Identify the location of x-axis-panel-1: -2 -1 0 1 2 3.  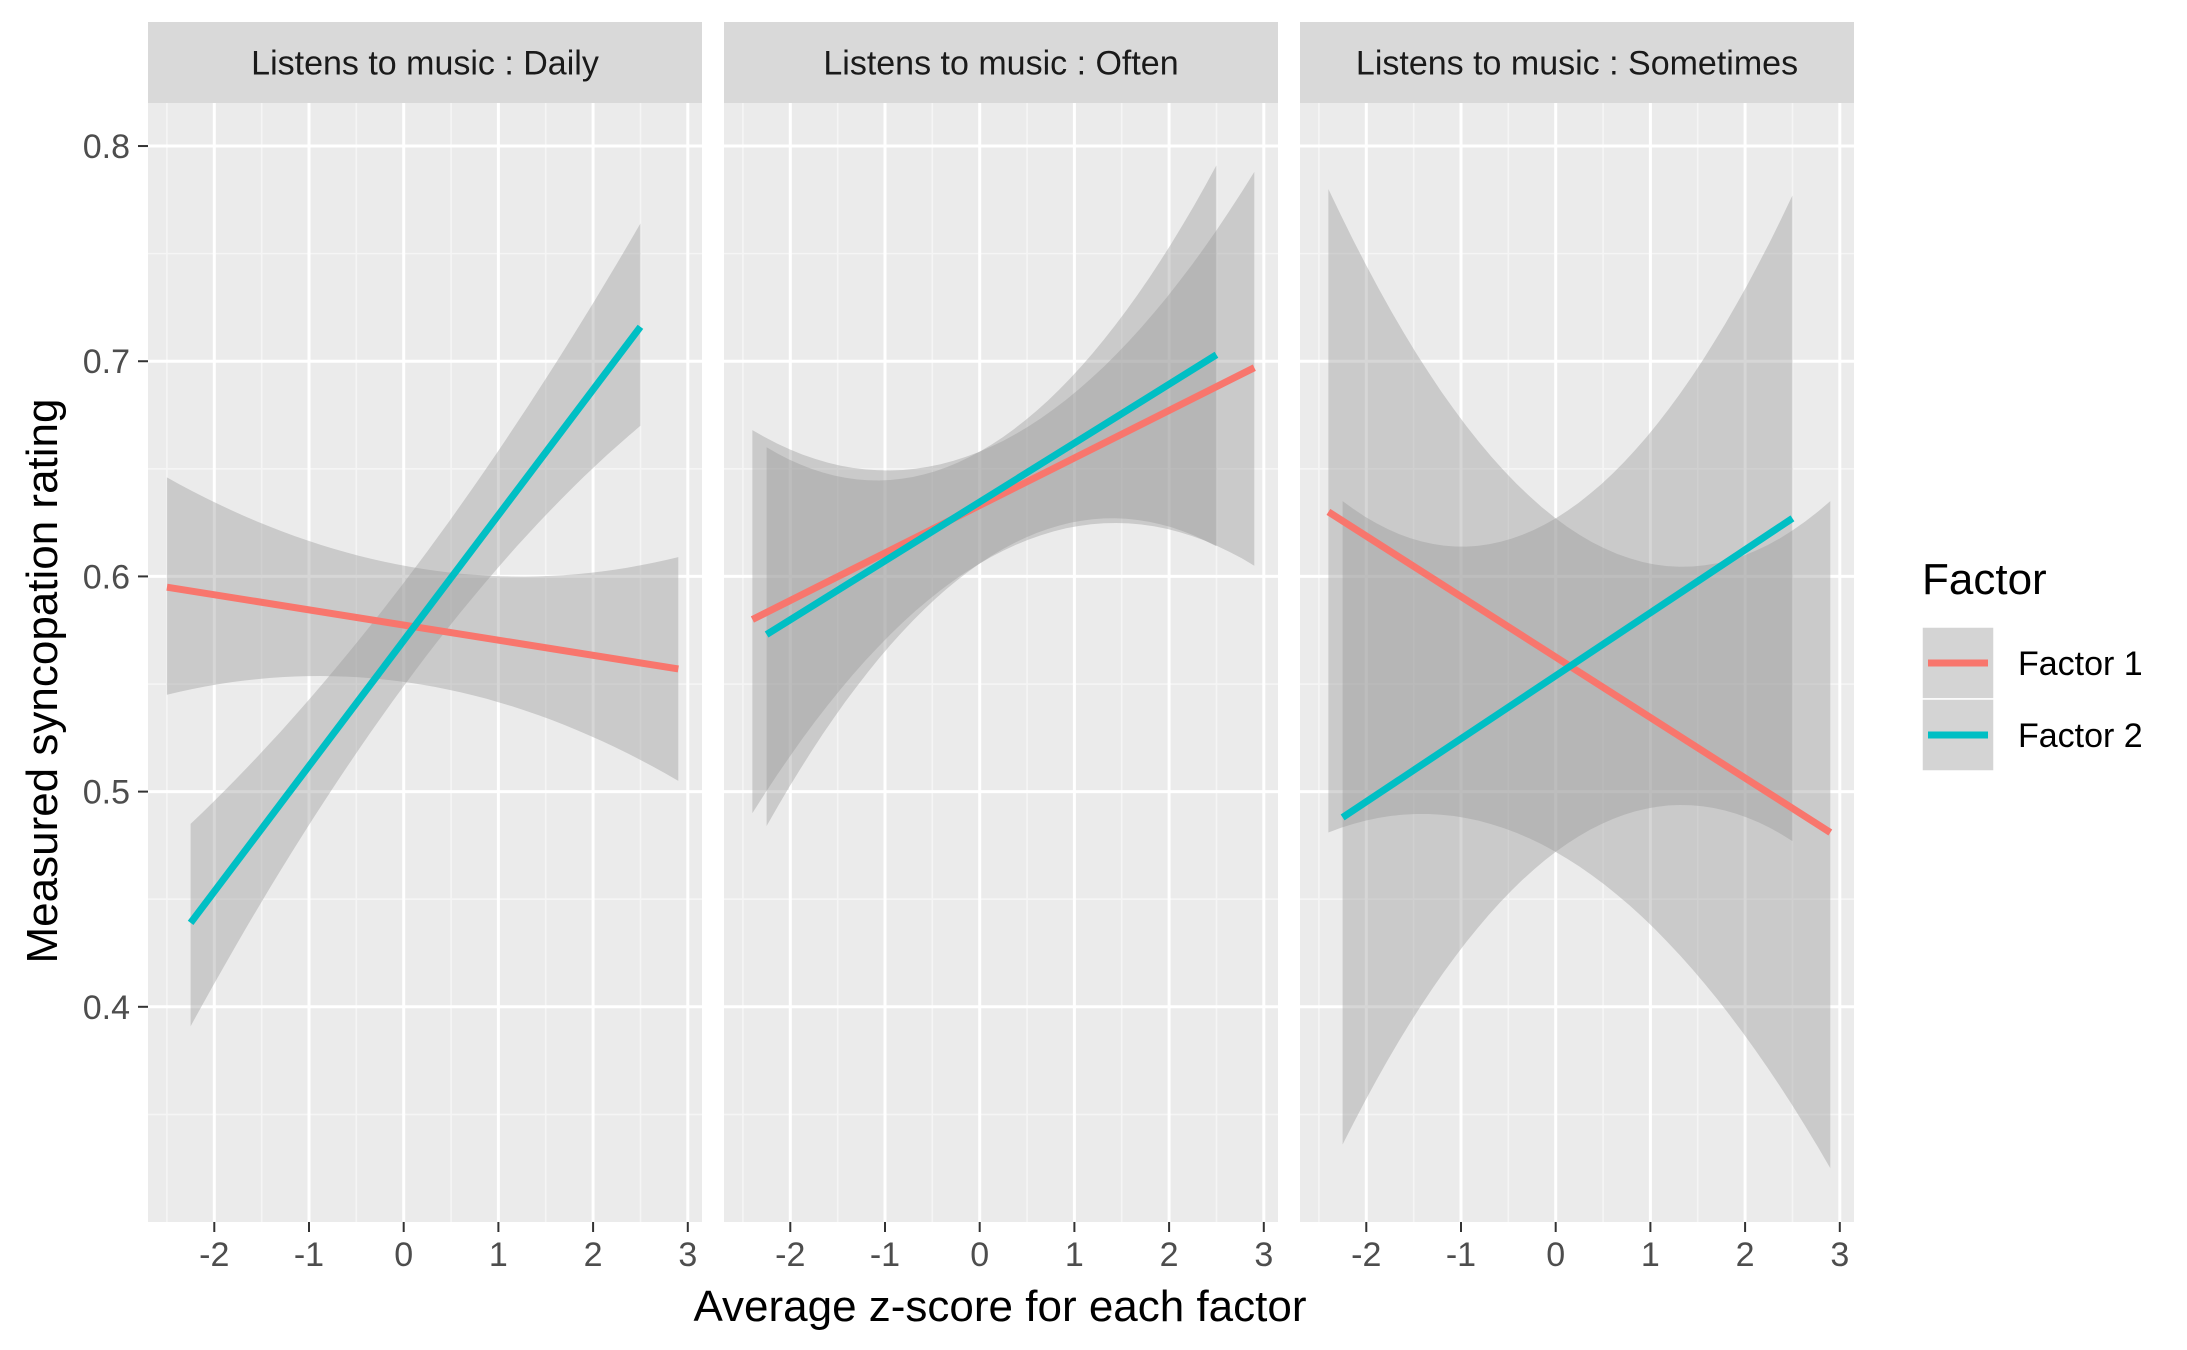
(448, 1248).